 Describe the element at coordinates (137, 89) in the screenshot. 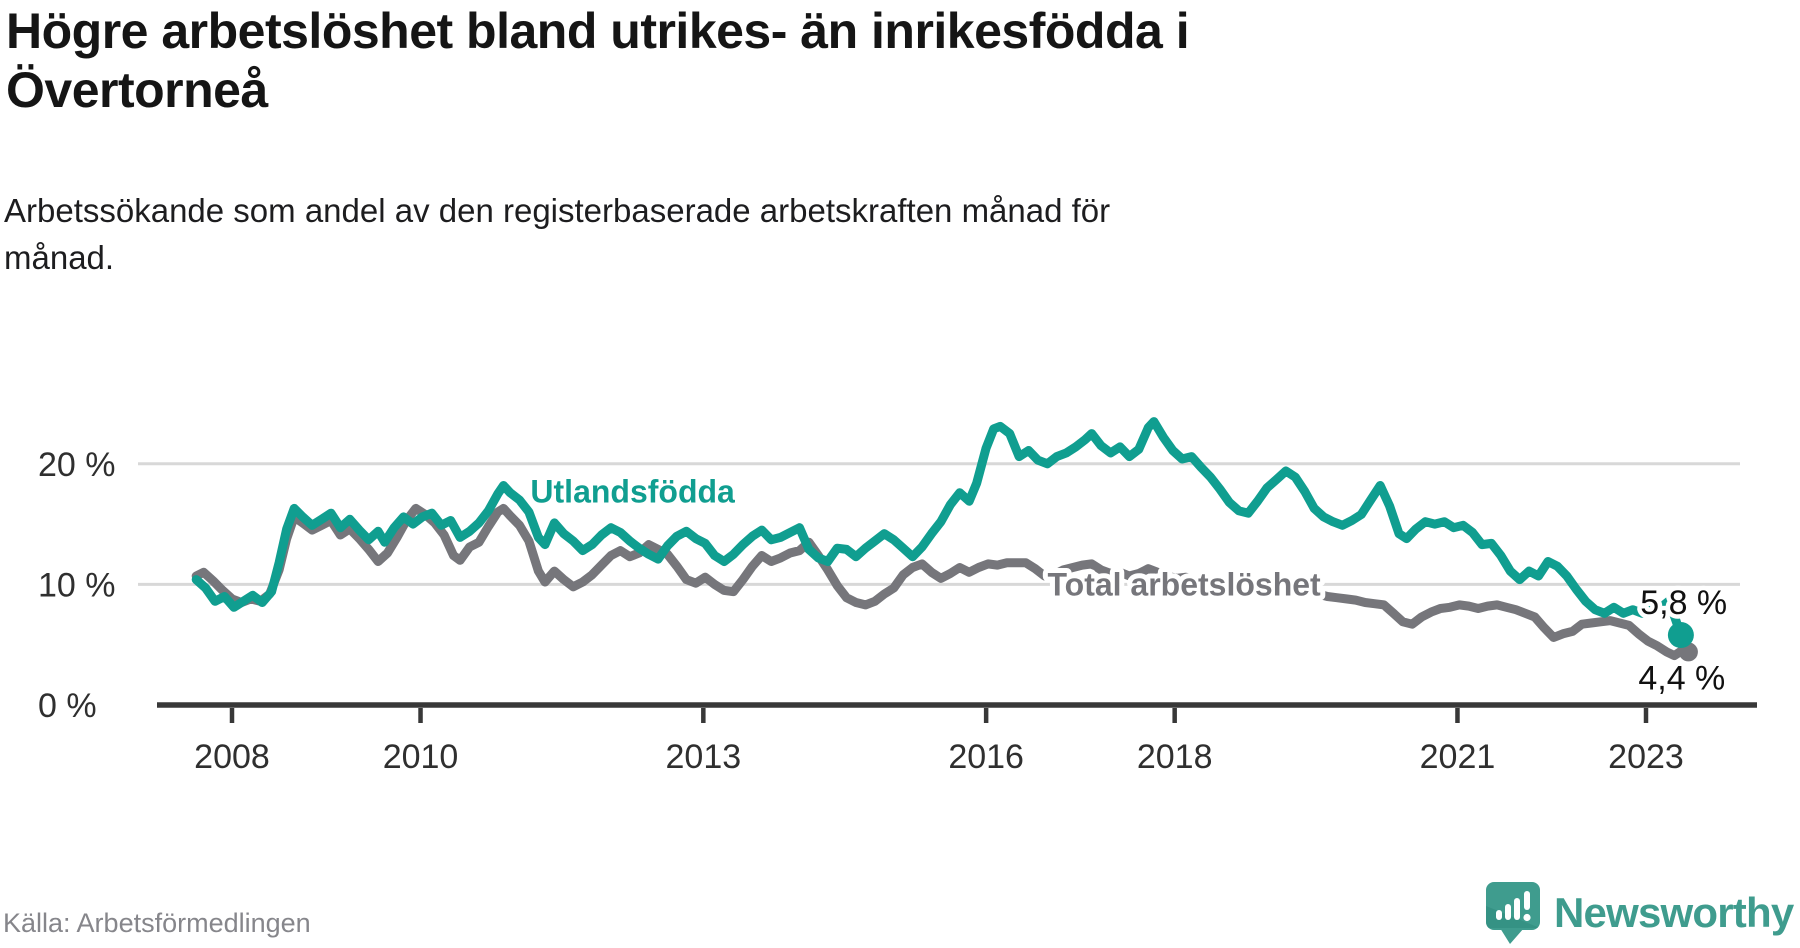

I see `page-title-line-2: Övertorneå` at that location.